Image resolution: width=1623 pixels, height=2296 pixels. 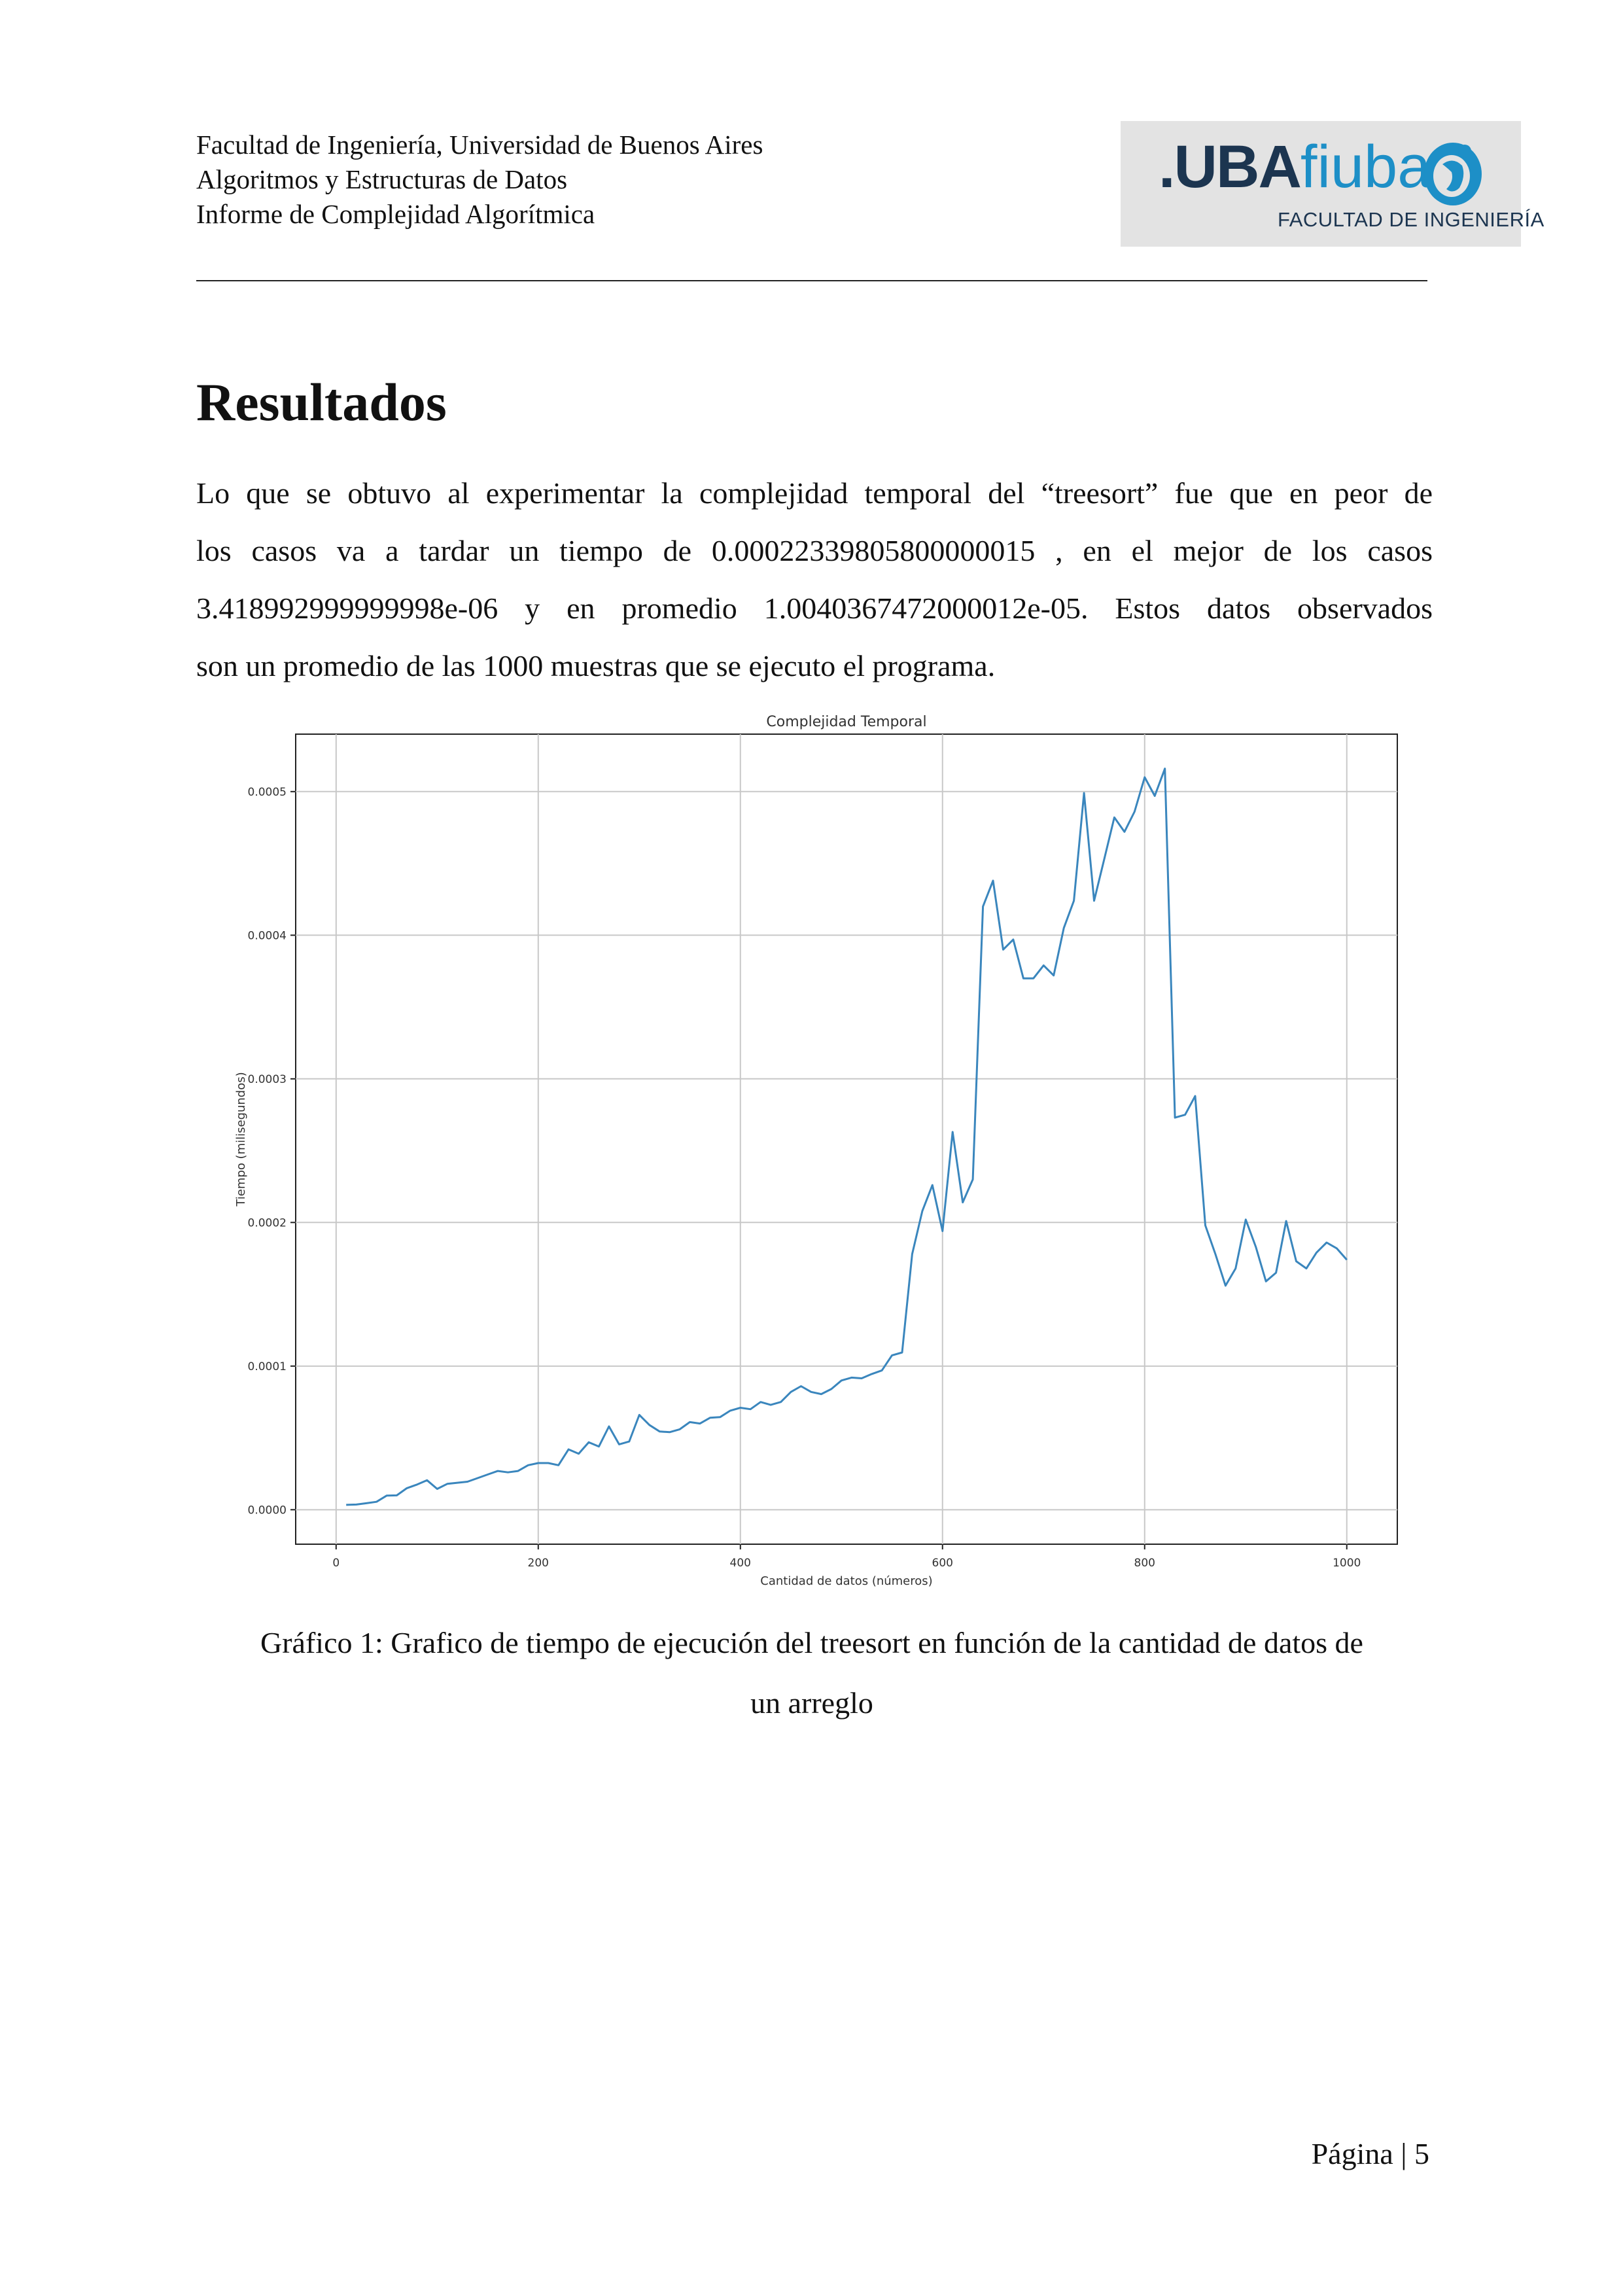 I want to click on x-tick-label: 800, so click(x=1144, y=1563).